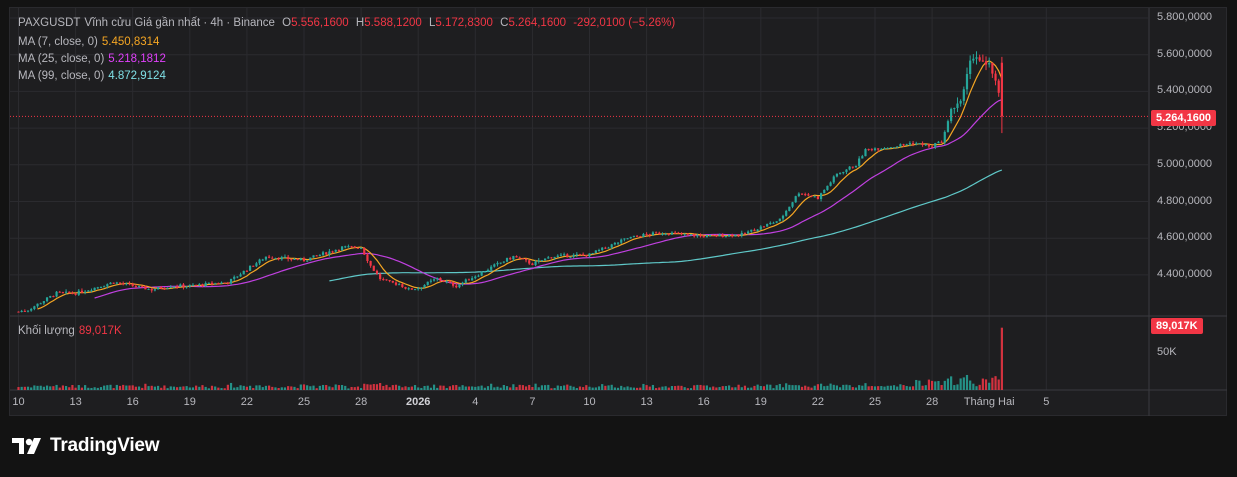  I want to click on current-price-tag: 5.264,1600, so click(1184, 118).